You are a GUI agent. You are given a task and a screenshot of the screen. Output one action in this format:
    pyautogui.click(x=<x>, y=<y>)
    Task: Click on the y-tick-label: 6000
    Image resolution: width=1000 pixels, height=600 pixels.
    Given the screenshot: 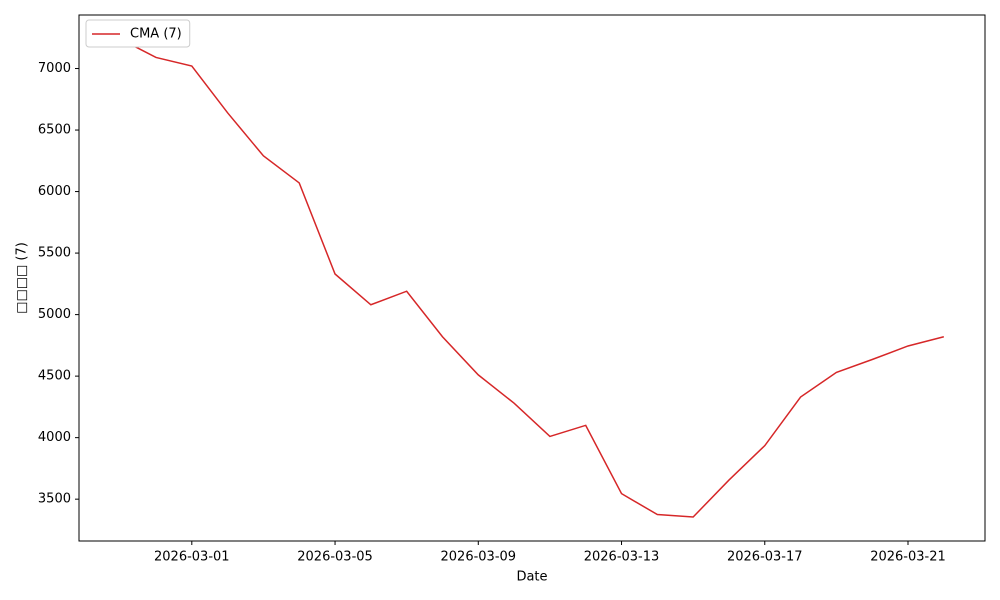 What is the action you would take?
    pyautogui.click(x=54, y=191)
    